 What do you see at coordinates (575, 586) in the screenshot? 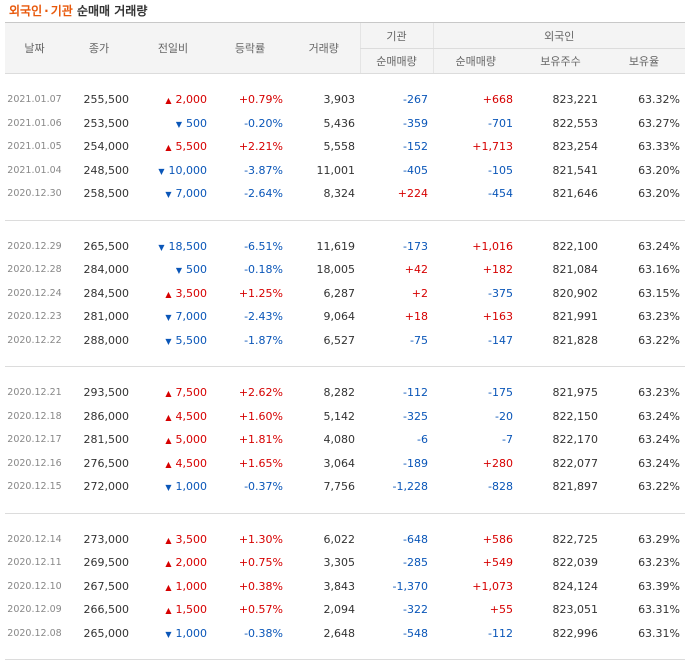
I see `cell-holdings: 824,124` at bounding box center [575, 586].